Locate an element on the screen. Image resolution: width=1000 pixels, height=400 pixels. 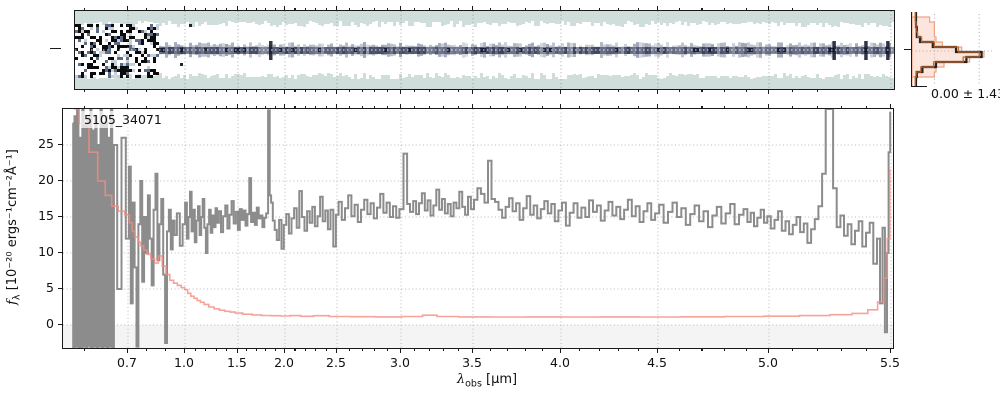
x-tick-label: 4.5 is located at coordinates (657, 362).